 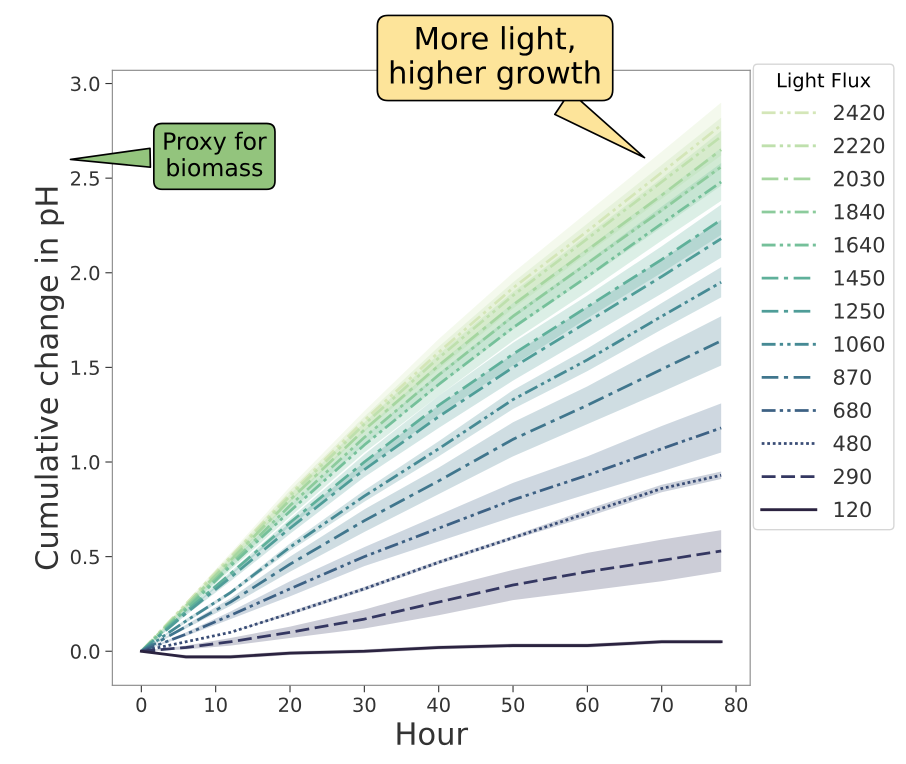 What do you see at coordinates (587, 704) in the screenshot?
I see `x-tick-label: 60` at bounding box center [587, 704].